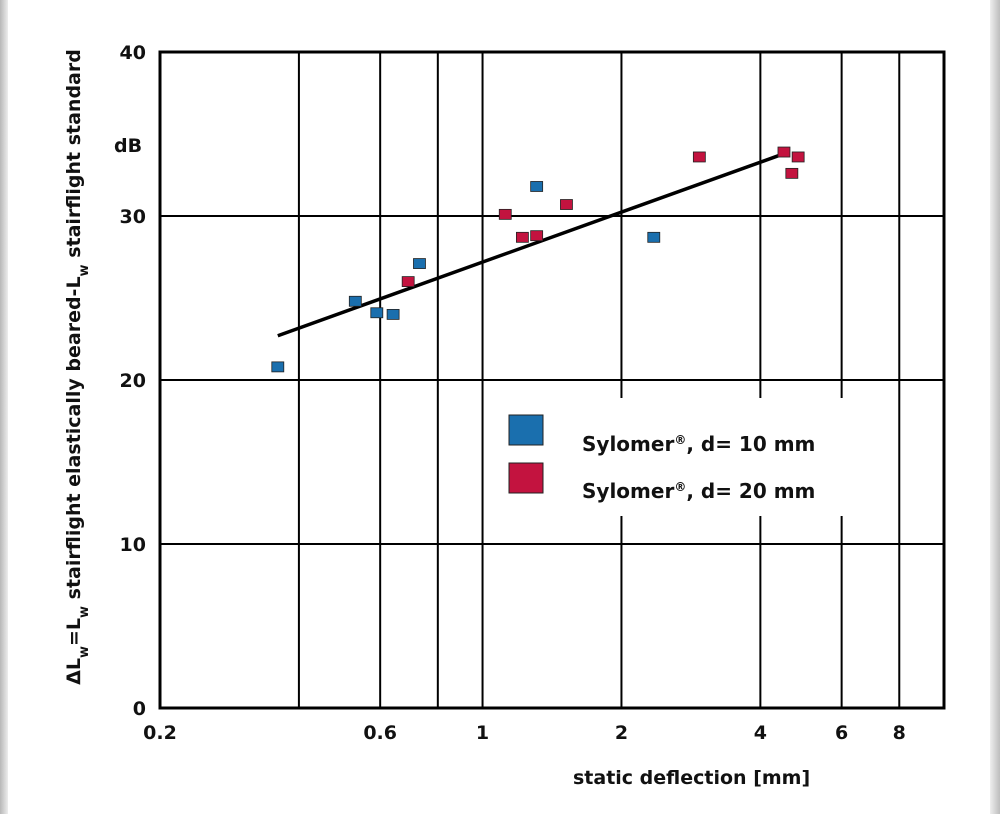 The width and height of the screenshot is (1000, 818). Describe the element at coordinates (133, 53) in the screenshot. I see `y-tick-label: 40` at that location.